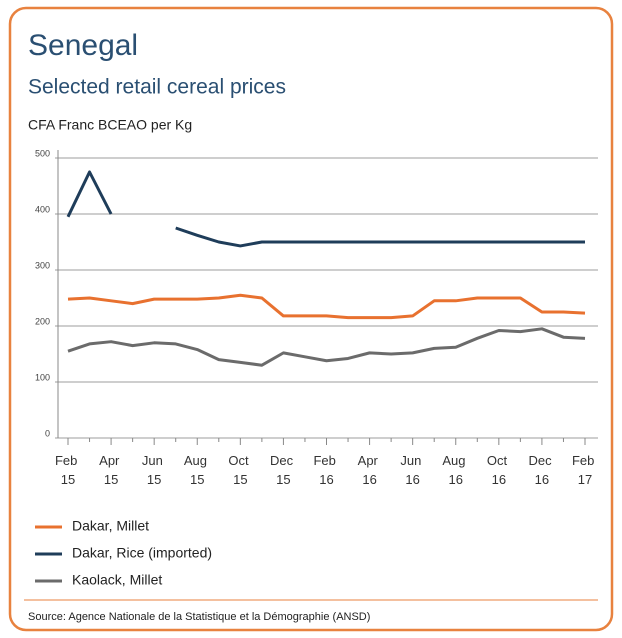  I want to click on x-tick-label: Dec 16, so click(542, 470).